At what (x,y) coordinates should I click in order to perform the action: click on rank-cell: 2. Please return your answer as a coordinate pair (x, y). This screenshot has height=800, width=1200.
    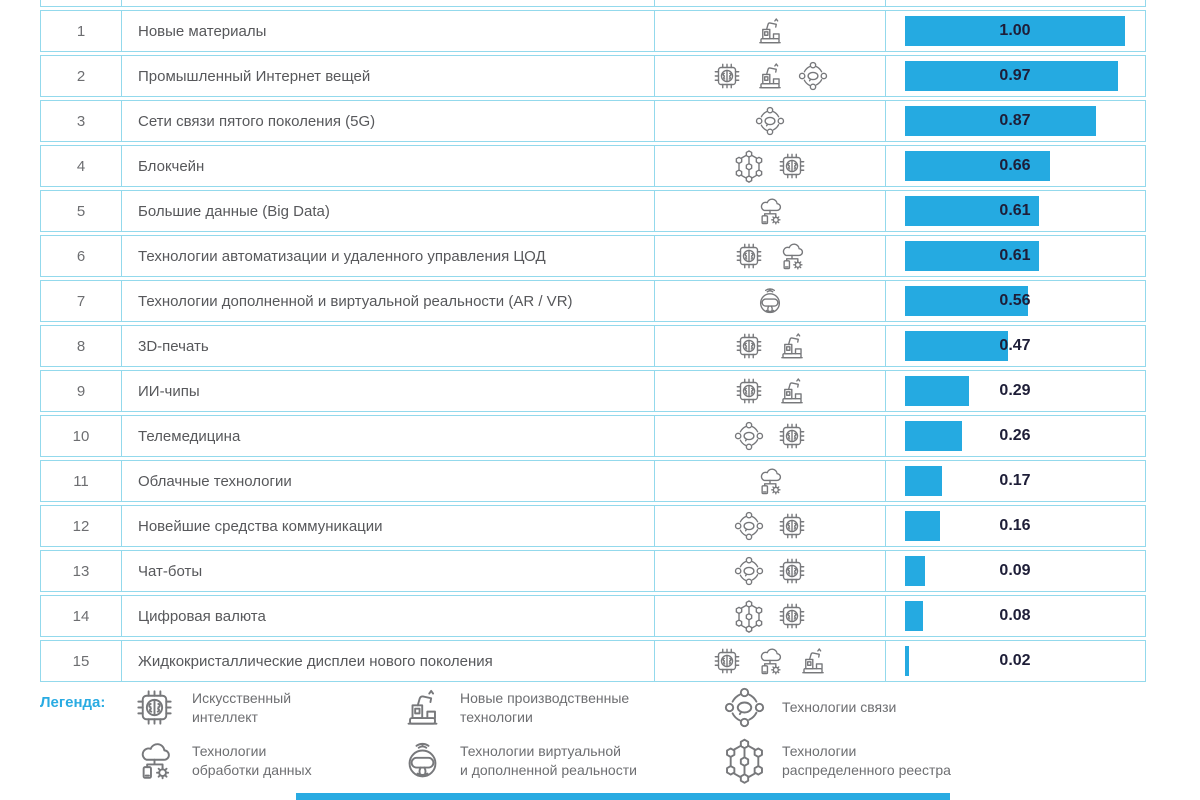
    Looking at the image, I should click on (81, 76).